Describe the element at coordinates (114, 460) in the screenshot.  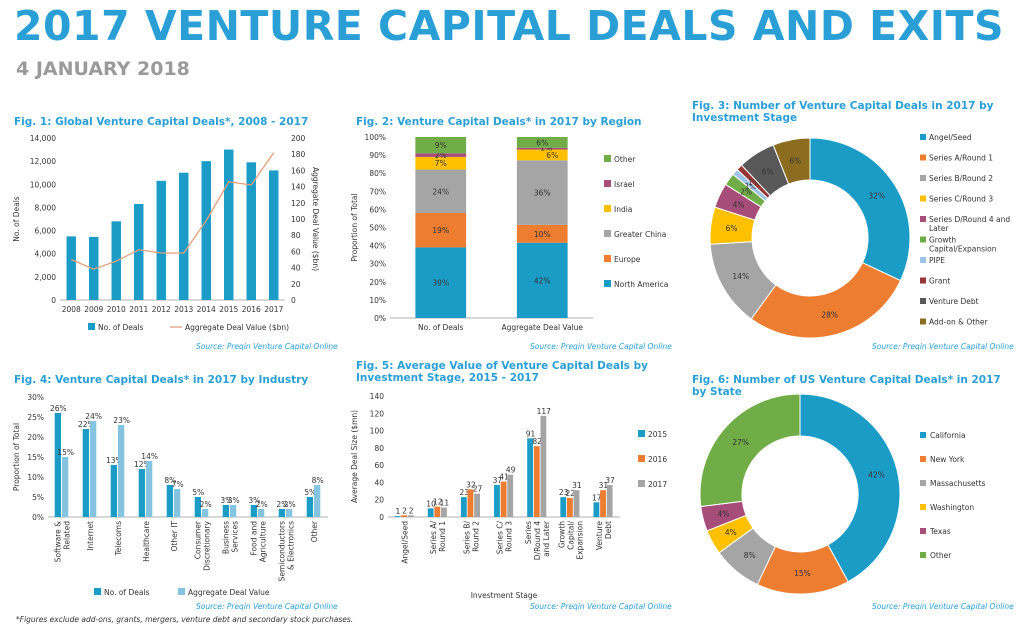
I see `fig4-data-label: 13%` at that location.